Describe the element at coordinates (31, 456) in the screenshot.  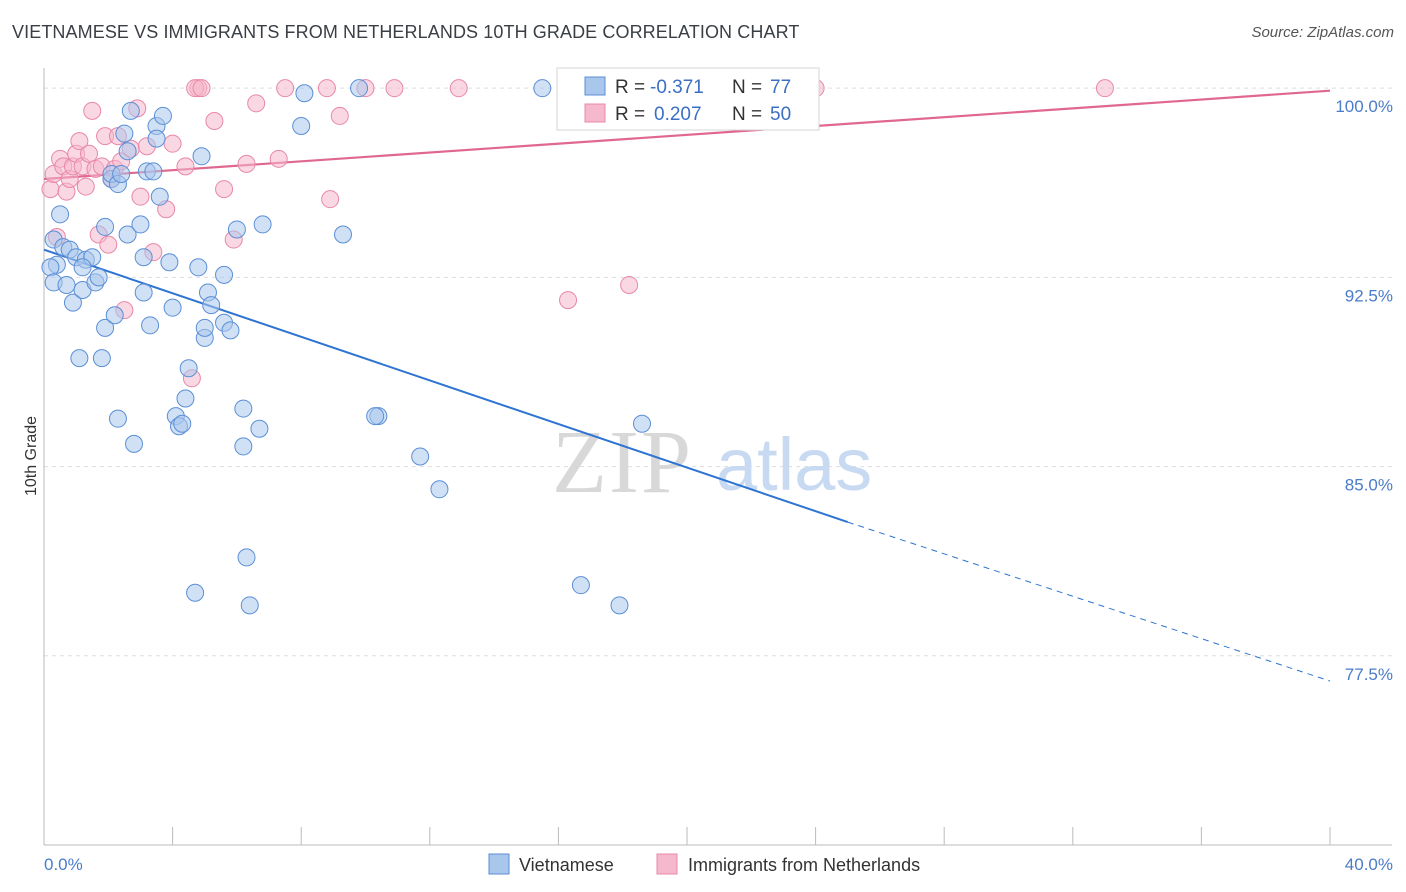
I see `y-axis-title: 10th Grade` at that location.